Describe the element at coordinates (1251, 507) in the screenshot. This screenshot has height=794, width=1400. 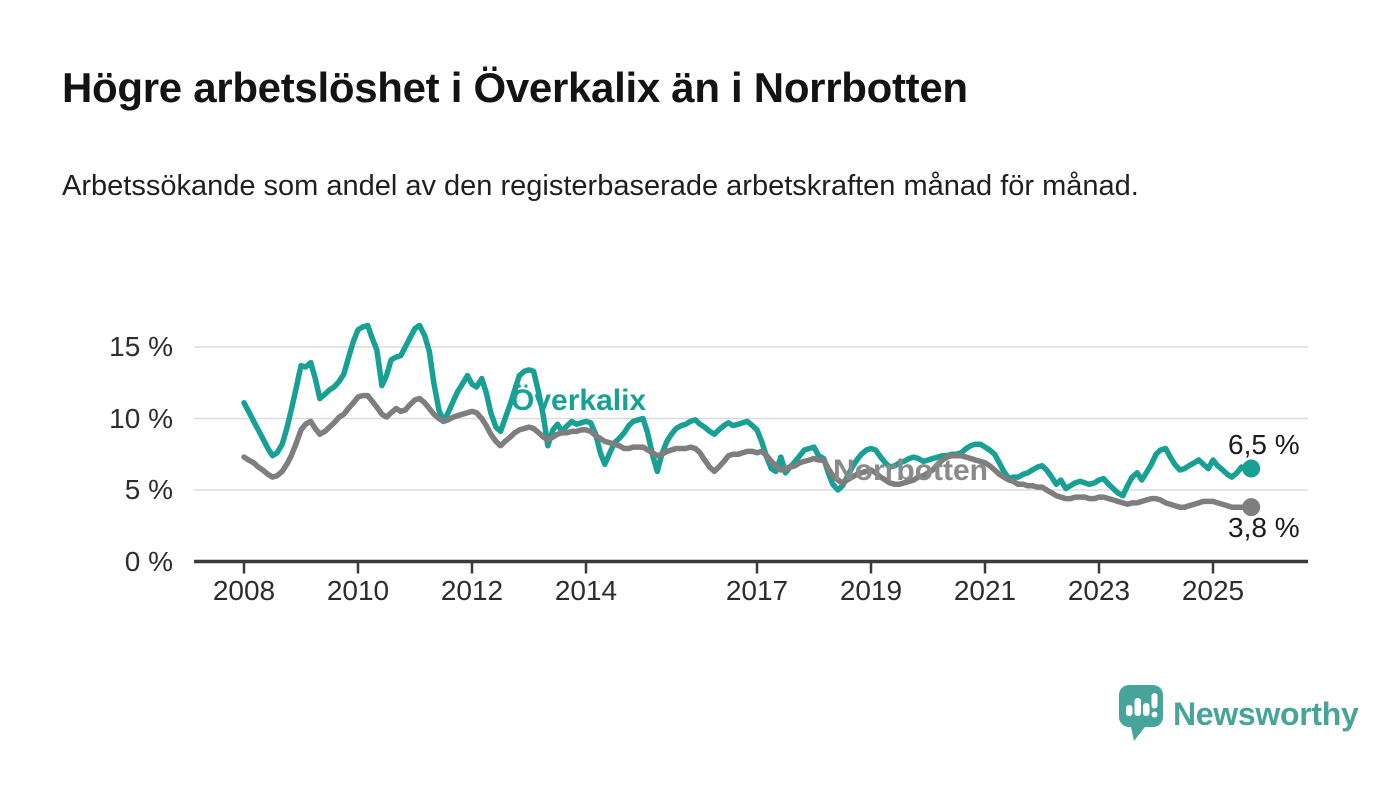
I see `series-end-dot-norrbotten` at that location.